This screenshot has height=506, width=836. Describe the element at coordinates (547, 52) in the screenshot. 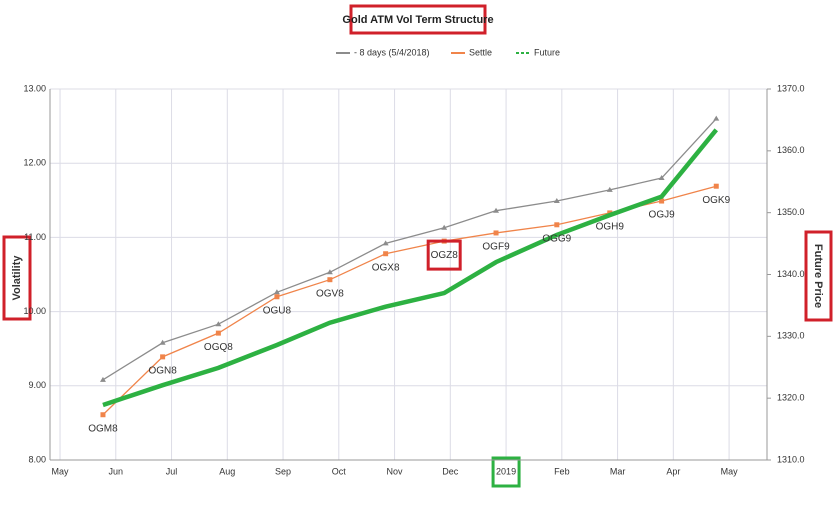

I see `legend-label: Future` at that location.